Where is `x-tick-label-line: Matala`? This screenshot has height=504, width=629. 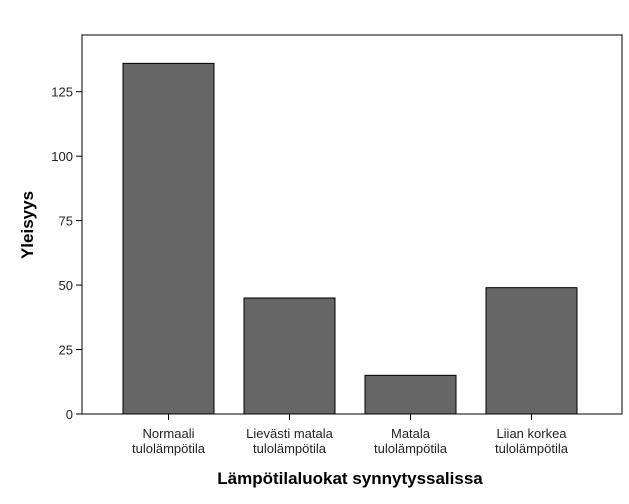 x-tick-label-line: Matala is located at coordinates (411, 433).